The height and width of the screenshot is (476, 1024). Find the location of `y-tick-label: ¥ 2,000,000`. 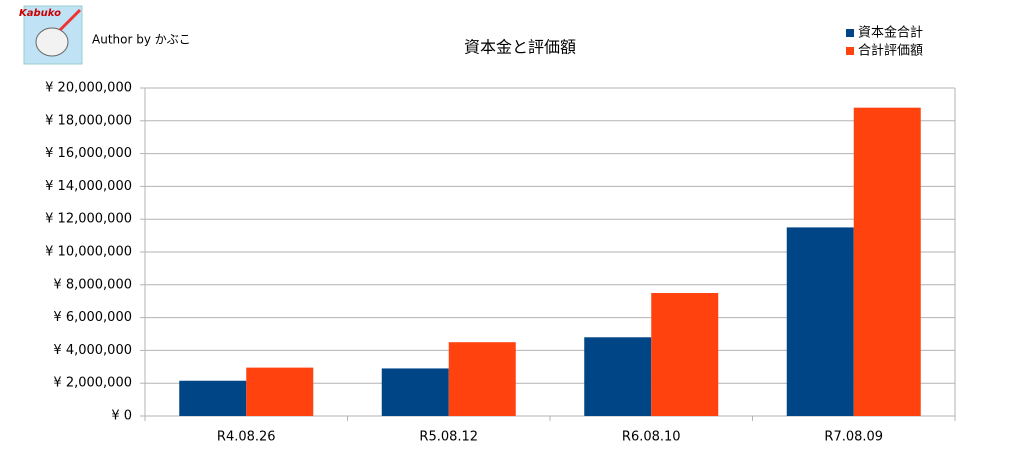

y-tick-label: ¥ 2,000,000 is located at coordinates (92, 383).